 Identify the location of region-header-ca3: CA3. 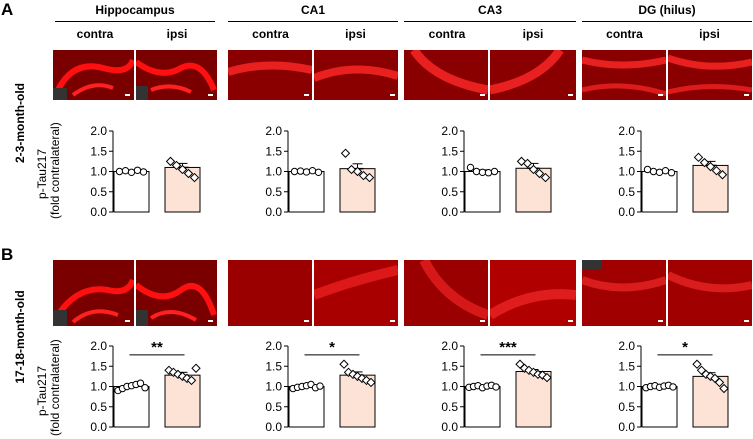
(489, 10).